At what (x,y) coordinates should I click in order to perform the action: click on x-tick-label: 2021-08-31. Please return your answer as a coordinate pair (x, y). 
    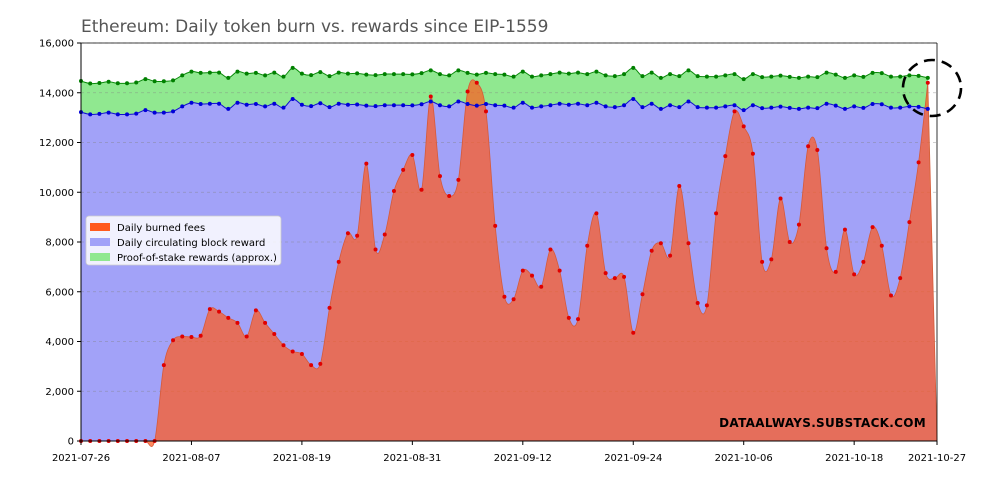
    Looking at the image, I should click on (412, 458).